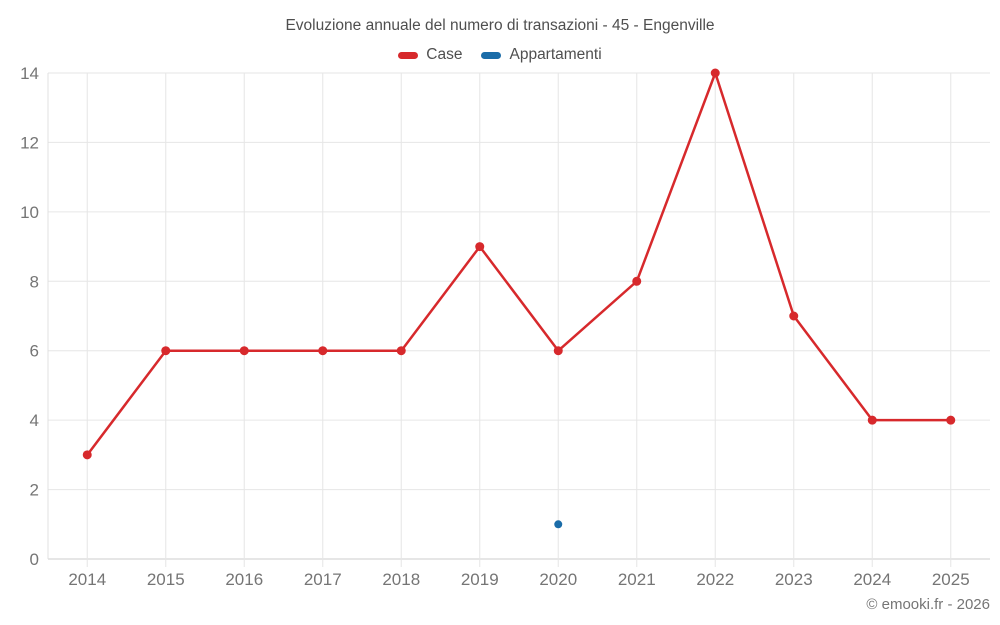 Image resolution: width=1000 pixels, height=625 pixels. I want to click on y-tick-label: 10, so click(29, 212).